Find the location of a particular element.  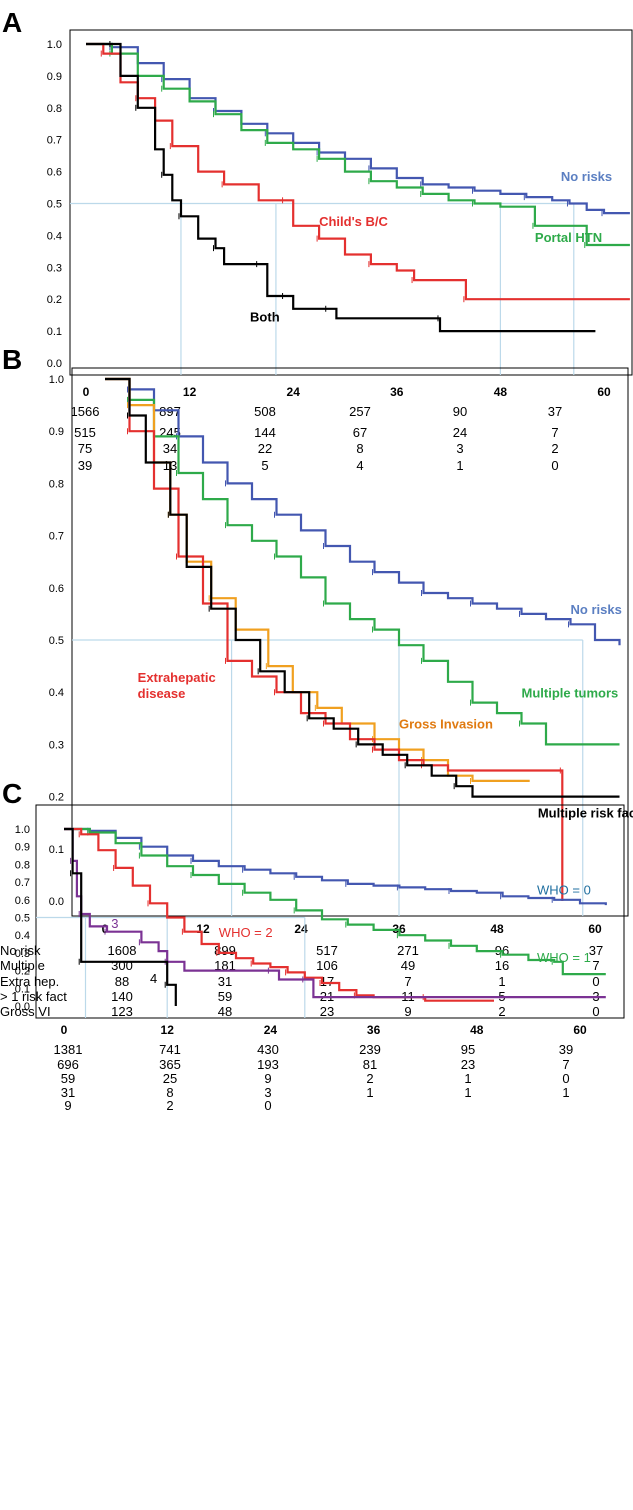

risk-table-cell: 239 is located at coordinates (370, 1049).